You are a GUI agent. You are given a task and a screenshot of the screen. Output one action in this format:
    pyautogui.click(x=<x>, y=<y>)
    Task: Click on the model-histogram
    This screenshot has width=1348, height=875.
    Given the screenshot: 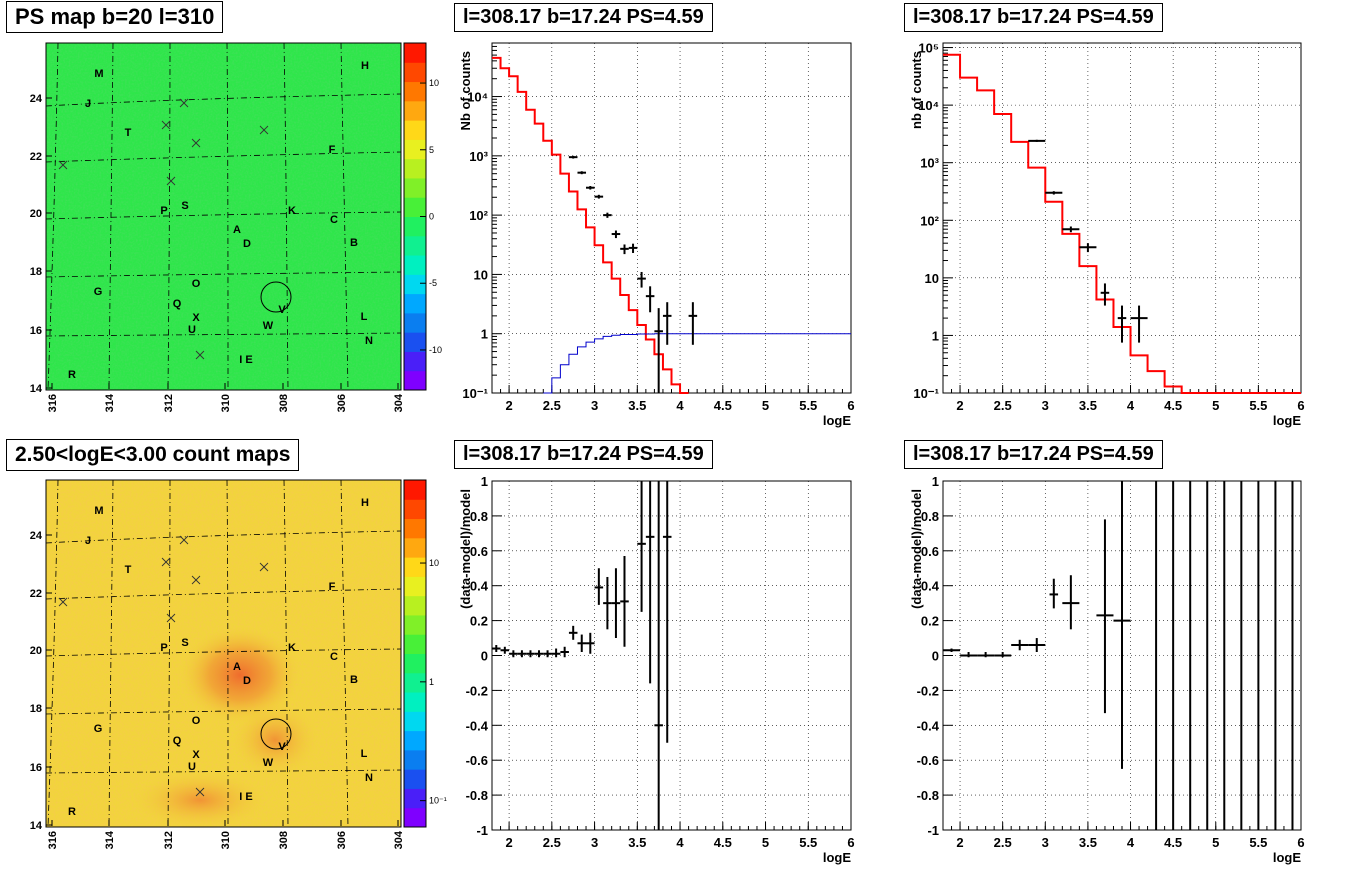 What is the action you would take?
    pyautogui.click(x=590, y=225)
    